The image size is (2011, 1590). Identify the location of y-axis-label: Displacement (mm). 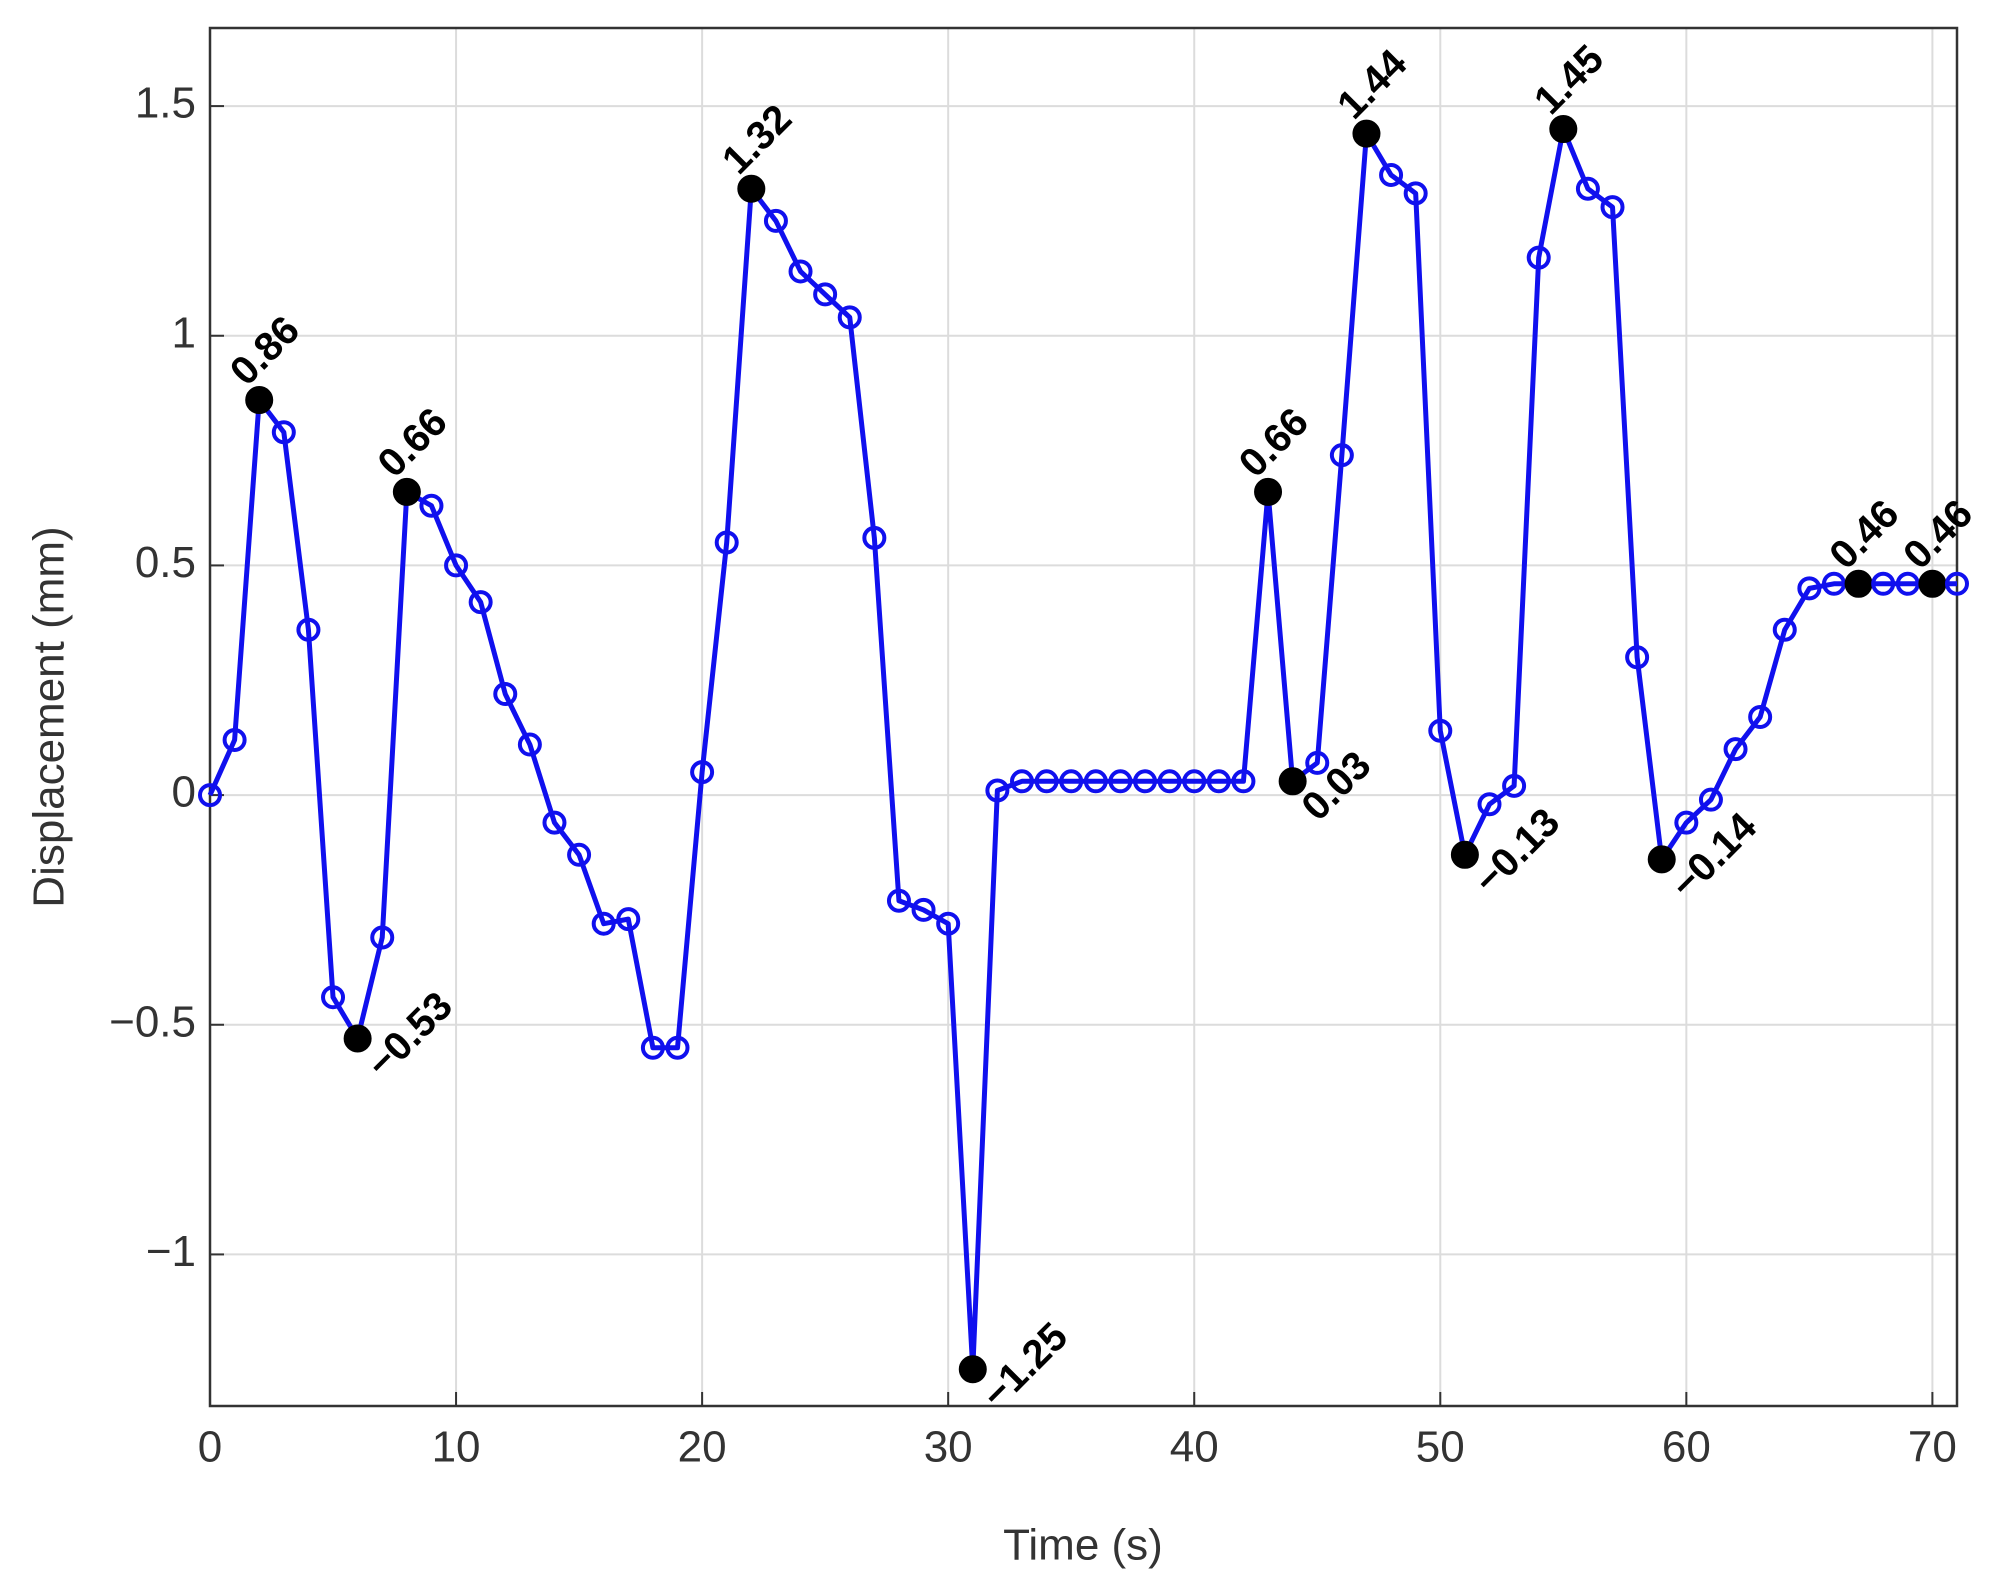
(49, 716).